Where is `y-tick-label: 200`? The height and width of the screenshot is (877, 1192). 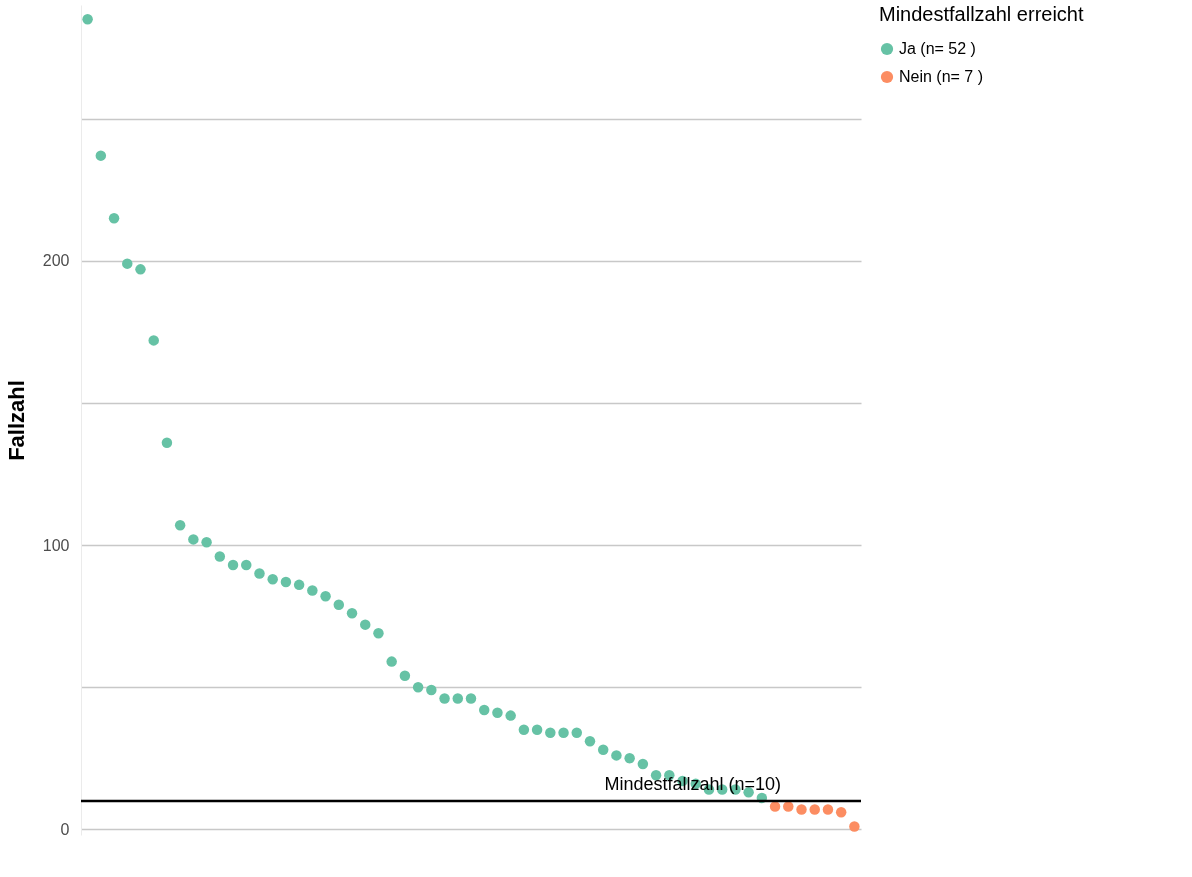
y-tick-label: 200 is located at coordinates (56, 261).